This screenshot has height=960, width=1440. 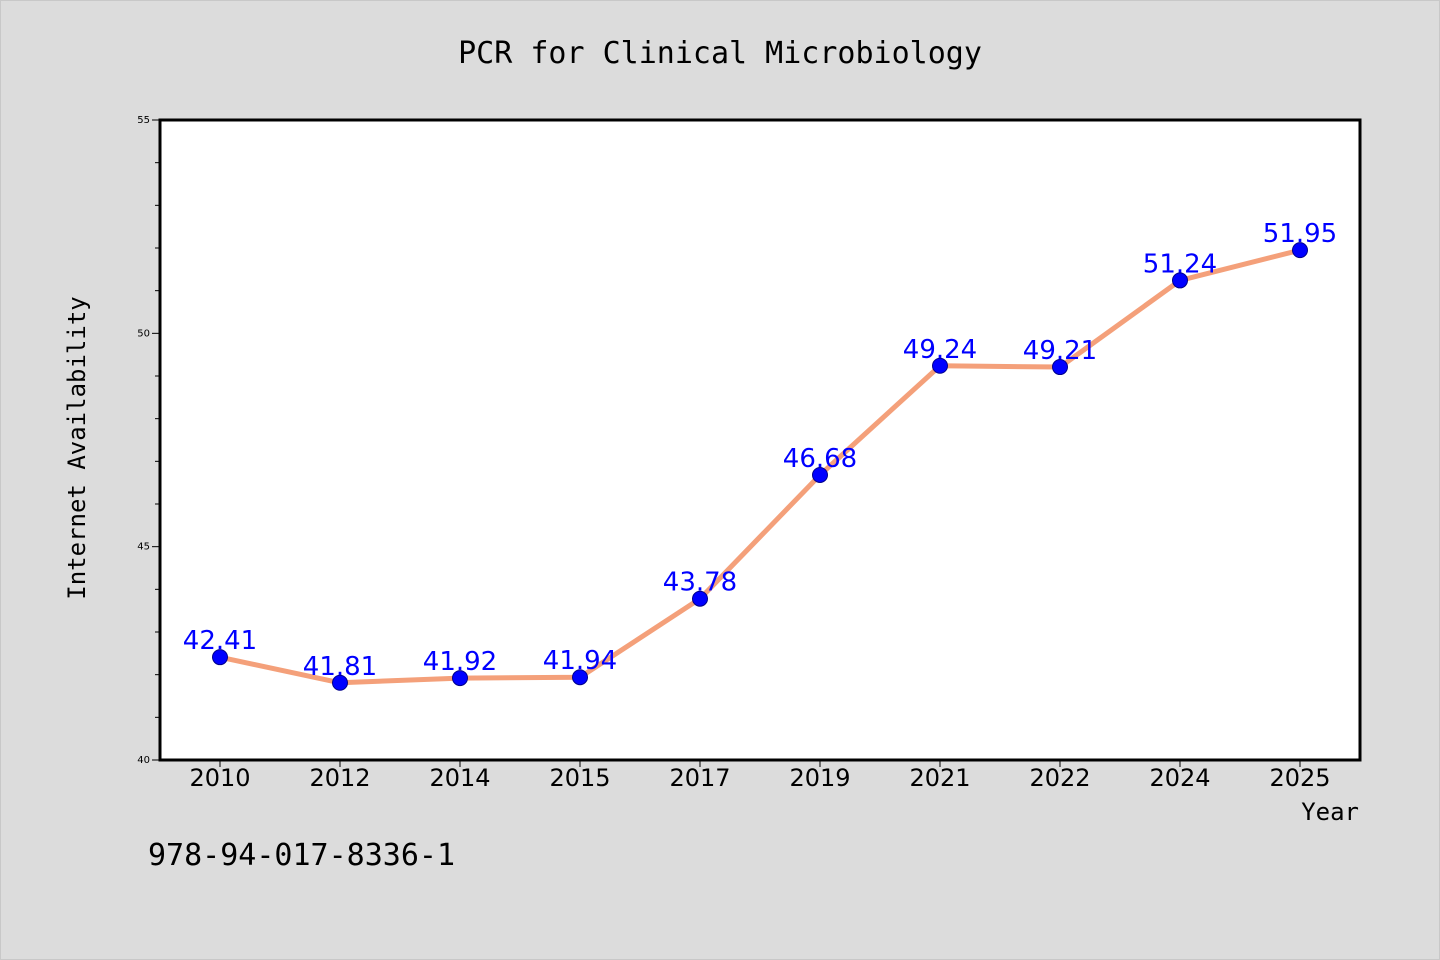 I want to click on y-axis-ticks: 40 45 50 55, so click(x=148, y=440).